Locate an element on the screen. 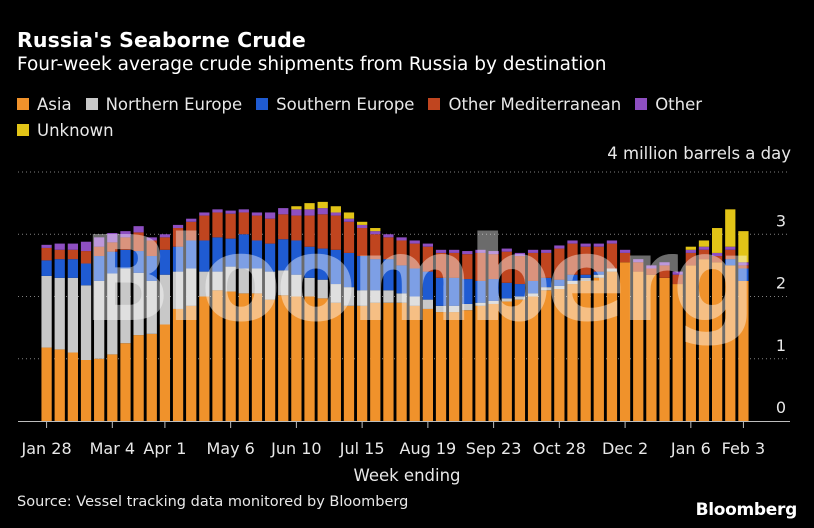  legend-label: Other Mediterranean is located at coordinates (535, 104).